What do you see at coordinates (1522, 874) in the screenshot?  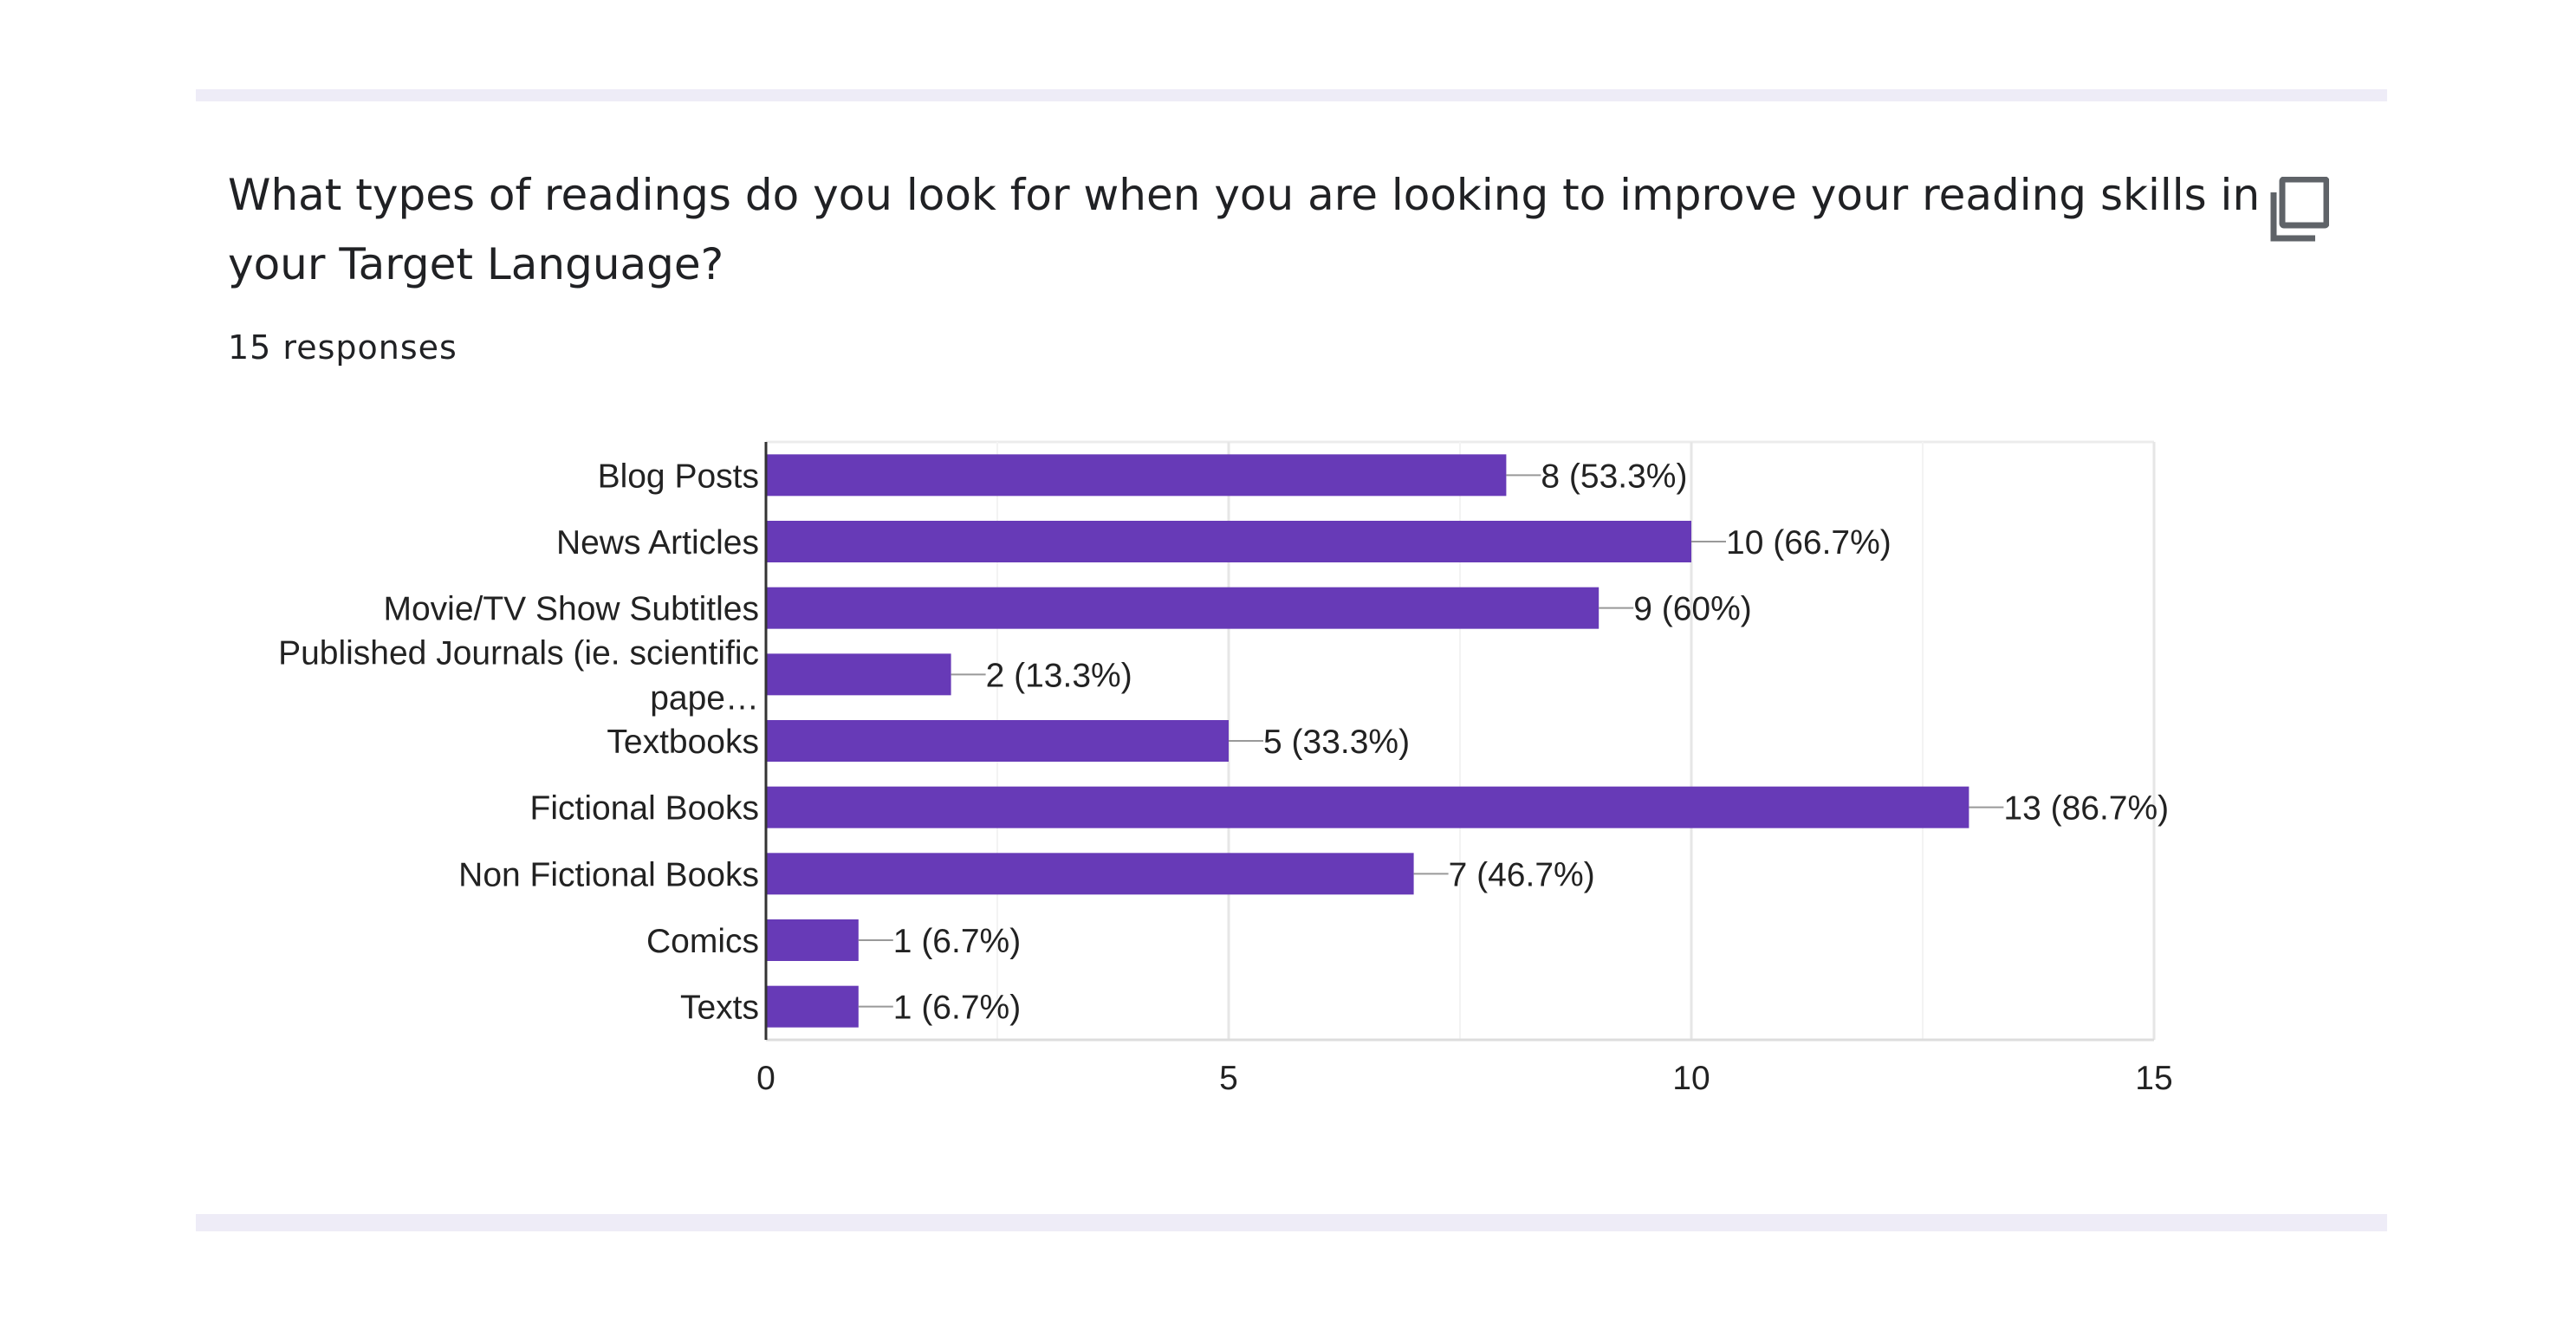 I see `data-label: 7 (46.7%)` at bounding box center [1522, 874].